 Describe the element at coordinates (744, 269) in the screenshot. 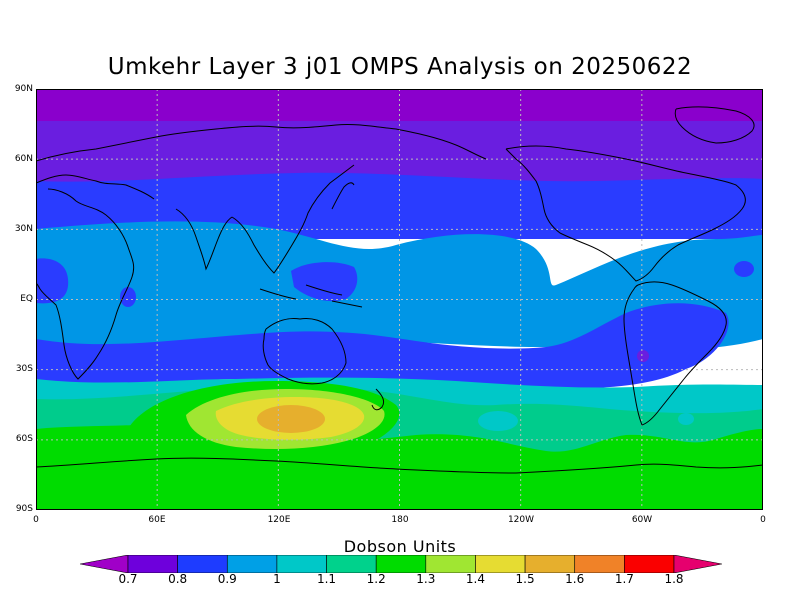

I see `blue-blob-atlantic` at that location.